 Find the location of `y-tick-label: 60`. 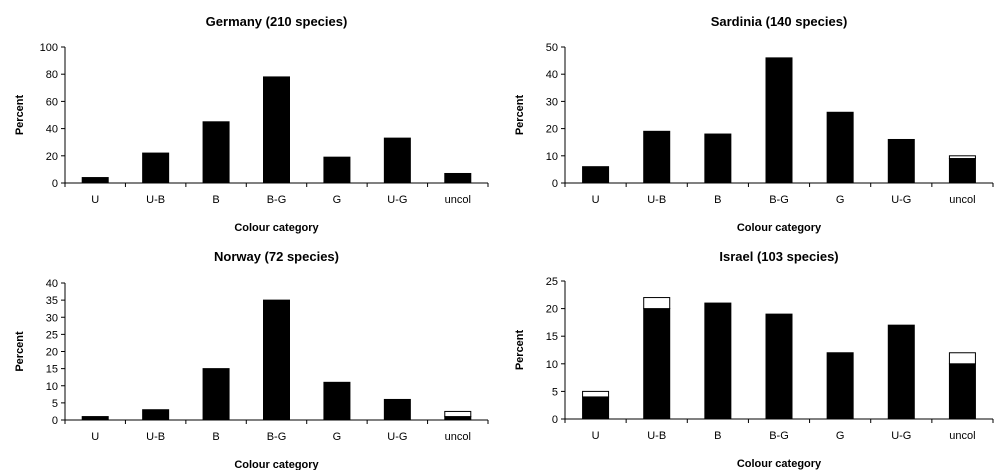

y-tick-label: 60 is located at coordinates (52, 102).